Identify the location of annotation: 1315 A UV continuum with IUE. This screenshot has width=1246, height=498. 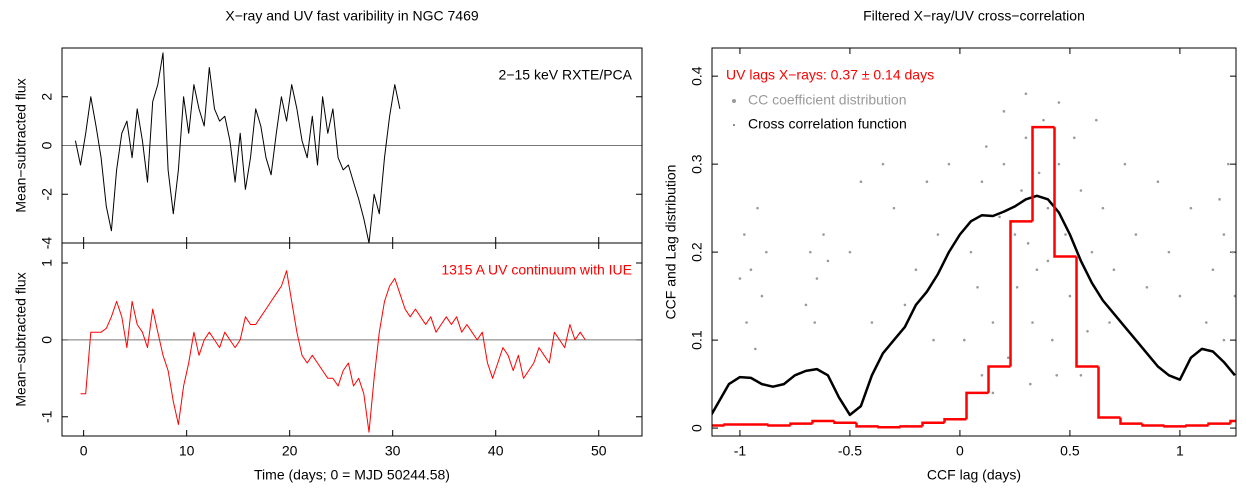
(536, 270).